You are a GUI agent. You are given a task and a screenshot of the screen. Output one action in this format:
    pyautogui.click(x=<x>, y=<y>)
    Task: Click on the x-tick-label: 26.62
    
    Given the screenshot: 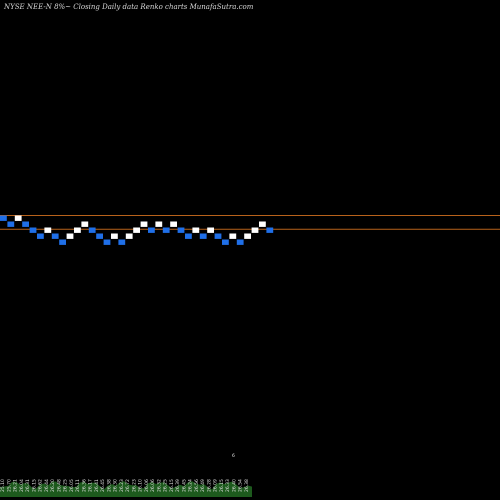 What is the action you would take?
    pyautogui.click(x=41, y=485)
    